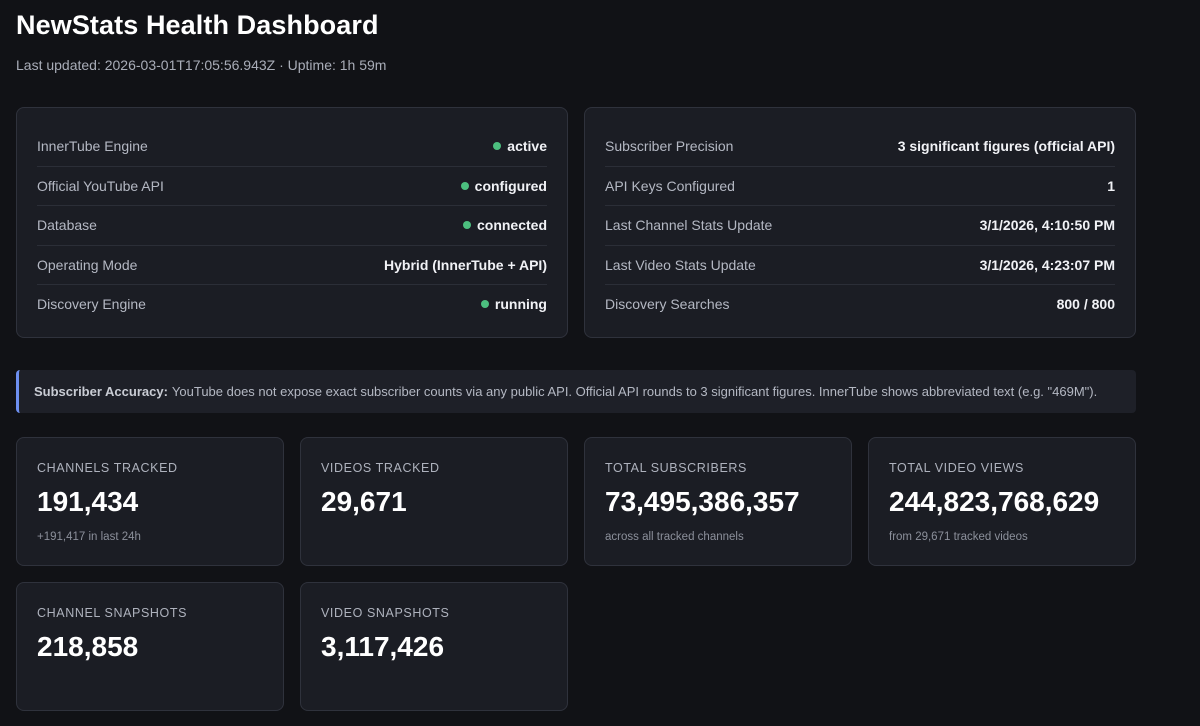  Describe the element at coordinates (292, 226) in the screenshot. I see `status-row-database: Database connected` at that location.